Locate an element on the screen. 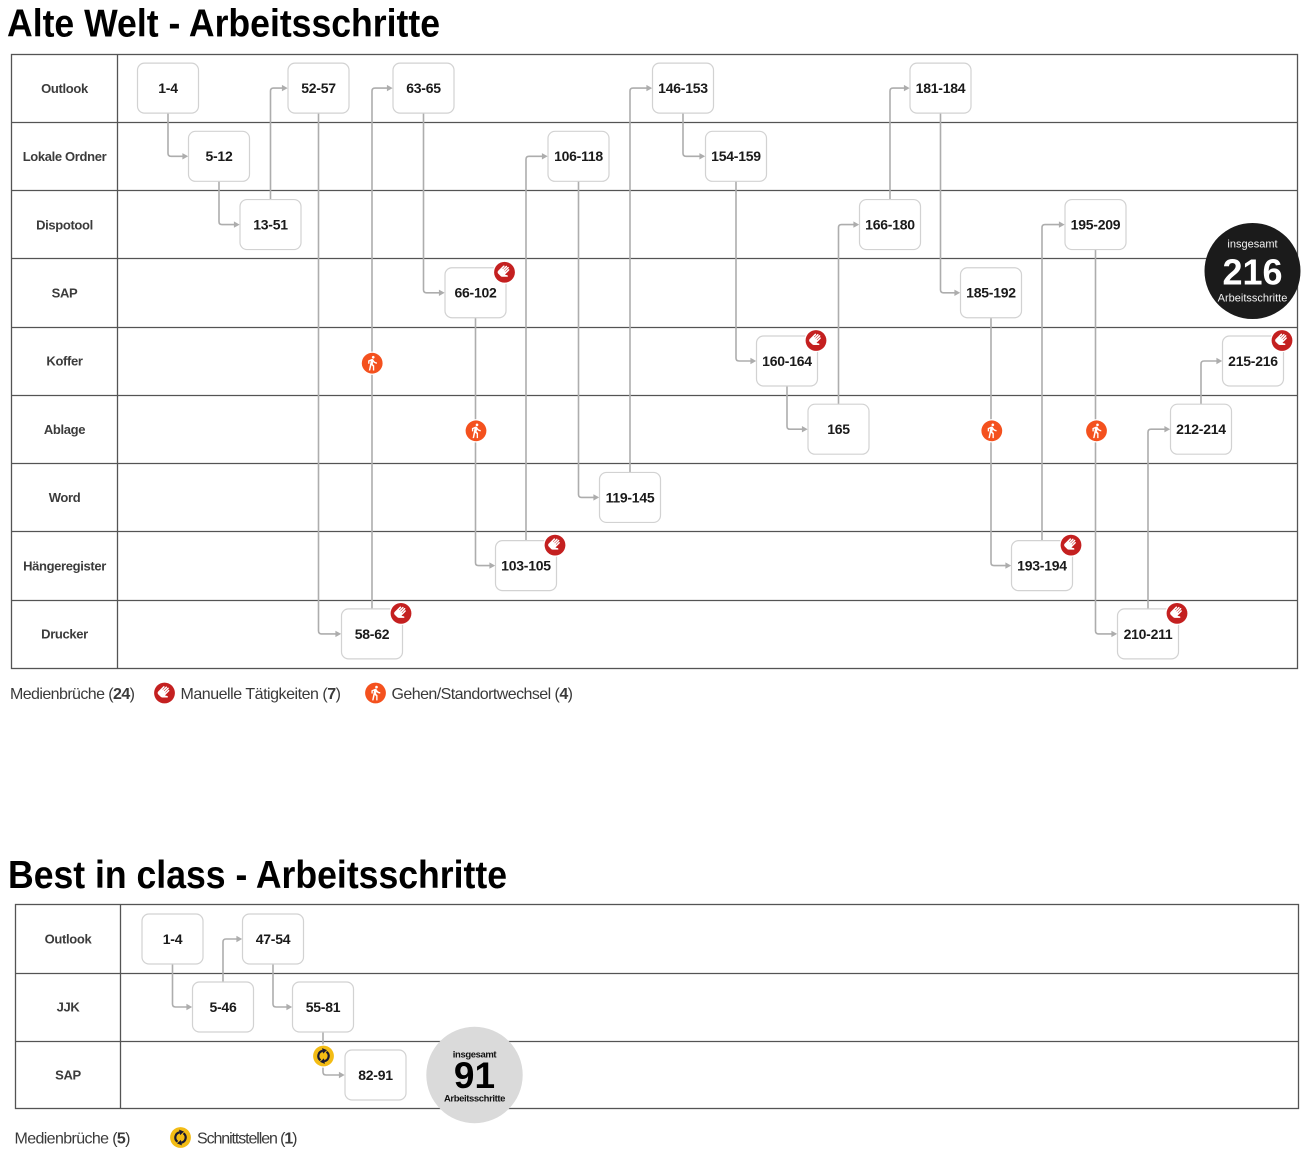 This screenshot has width=1315, height=1155. svg-text: 185-192 is located at coordinates (991, 293).